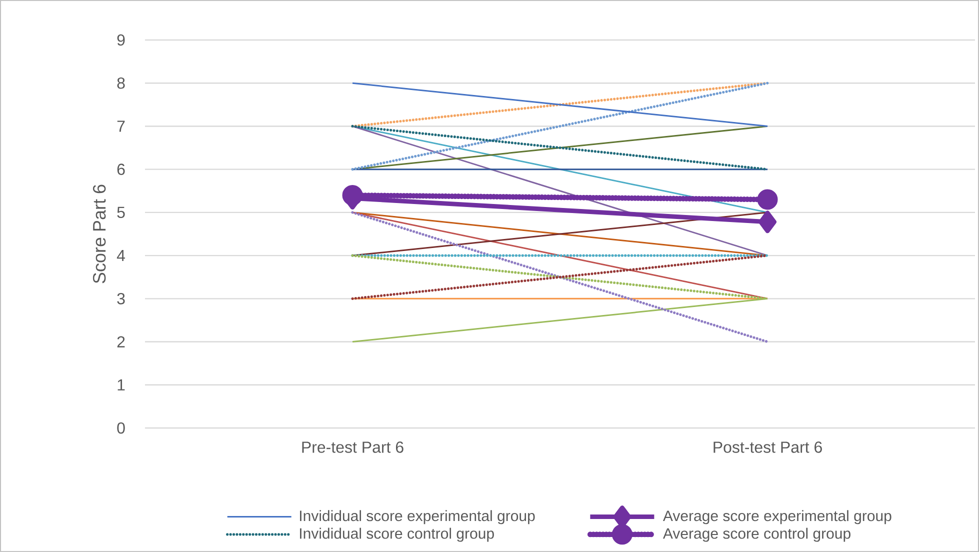 The height and width of the screenshot is (552, 979). What do you see at coordinates (121, 342) in the screenshot?
I see `y-tick-label: 2` at bounding box center [121, 342].